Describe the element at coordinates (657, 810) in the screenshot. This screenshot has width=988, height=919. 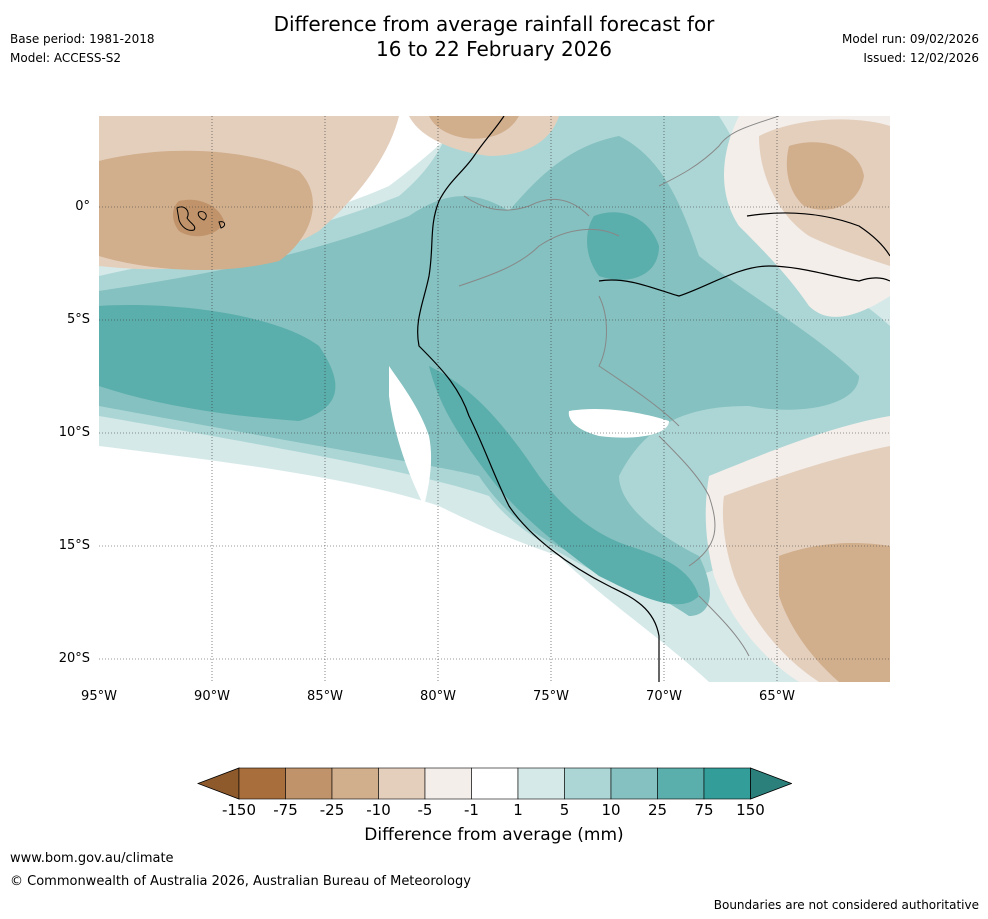
I see `colorbar-tick-label: 25` at that location.